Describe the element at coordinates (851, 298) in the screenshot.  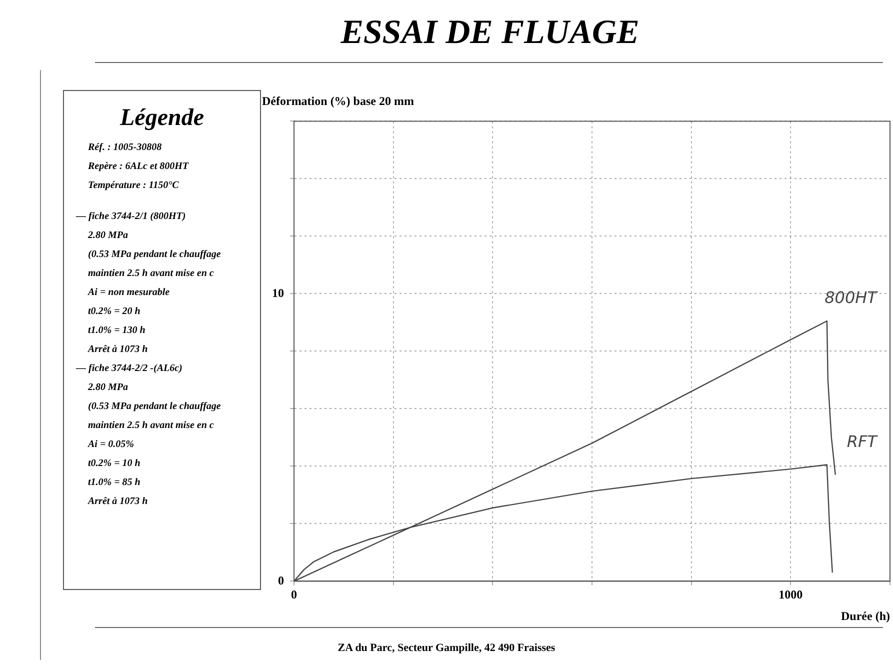
I see `series-label: 800HT` at that location.